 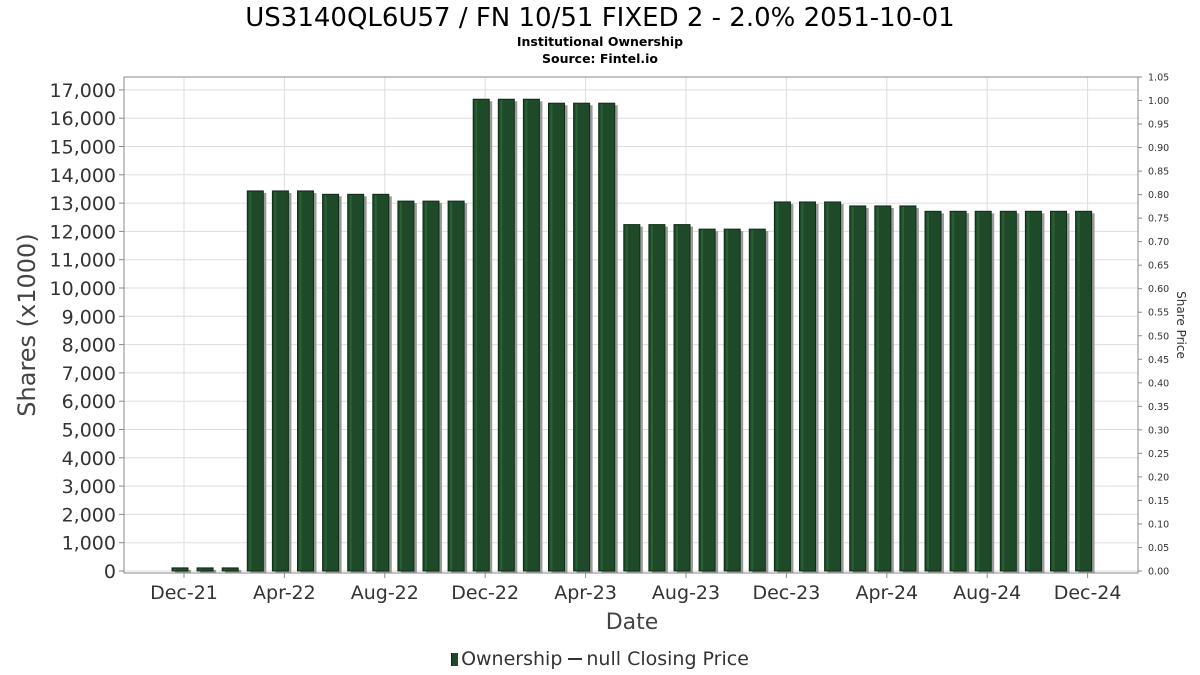 I want to click on y-tick-label: 14,000, so click(x=83, y=176).